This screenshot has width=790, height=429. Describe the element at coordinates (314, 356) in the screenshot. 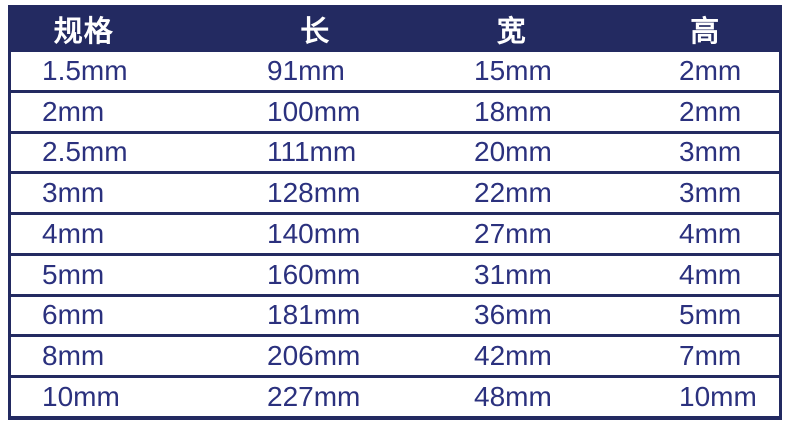

I see `cell-length: 206mm` at that location.